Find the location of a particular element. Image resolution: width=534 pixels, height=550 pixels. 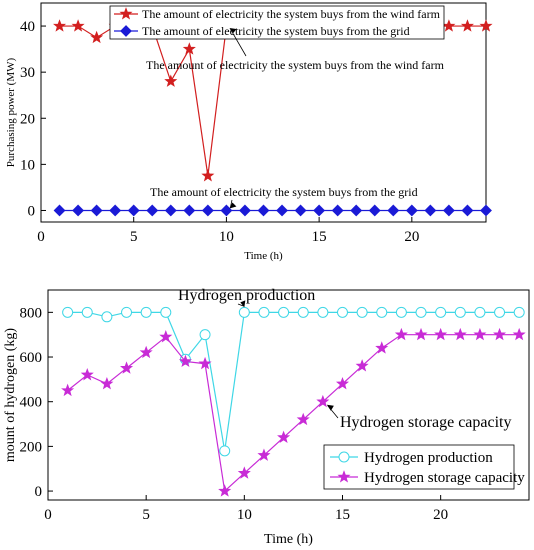

x-tick-label: 0 is located at coordinates (48, 515).